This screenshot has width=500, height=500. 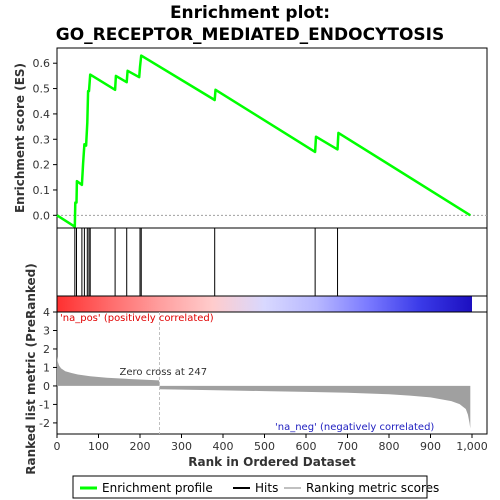 What do you see at coordinates (42, 215) in the screenshot?
I see `es-y-tick-label: 0.0` at bounding box center [42, 215].